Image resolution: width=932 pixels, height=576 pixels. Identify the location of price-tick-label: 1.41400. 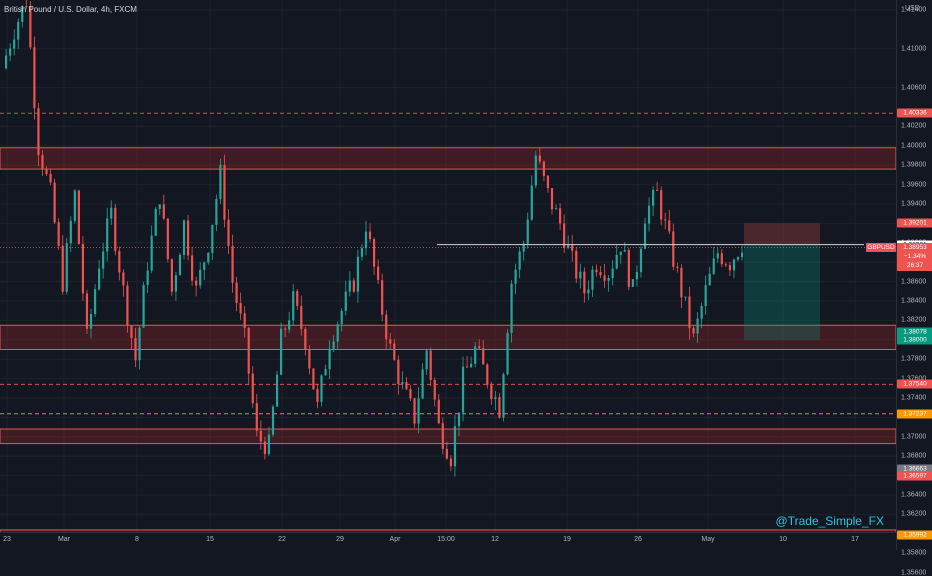
(914, 10).